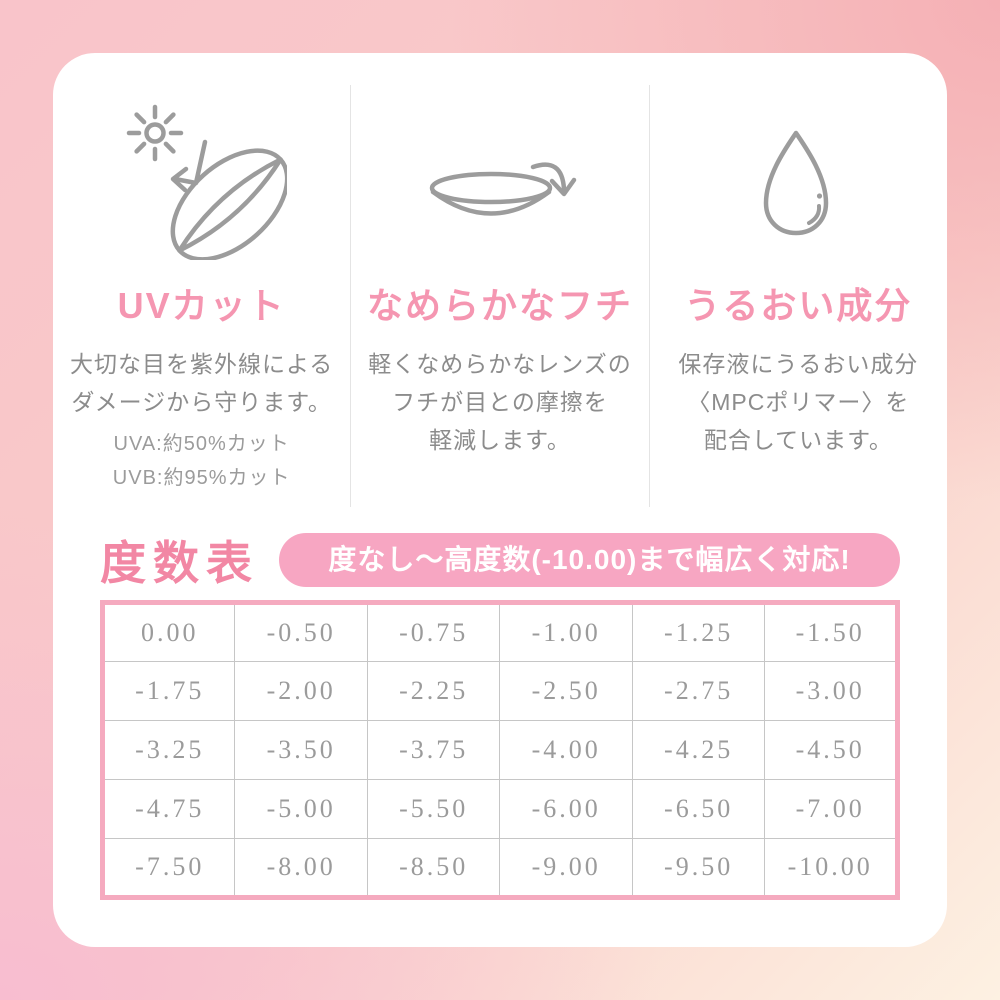  Describe the element at coordinates (566, 809) in the screenshot. I see `power-value-cell: -6.00` at that location.